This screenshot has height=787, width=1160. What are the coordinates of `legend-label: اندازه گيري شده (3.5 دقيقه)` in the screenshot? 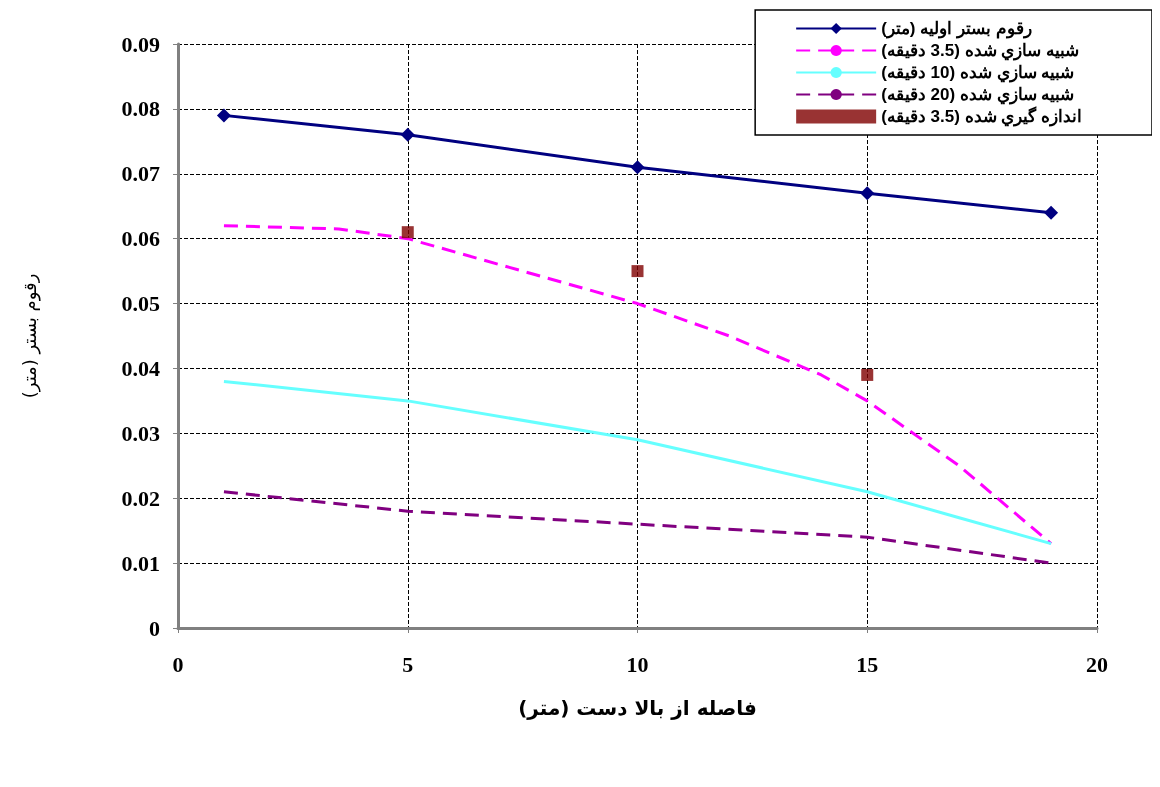 It's located at (982, 116).